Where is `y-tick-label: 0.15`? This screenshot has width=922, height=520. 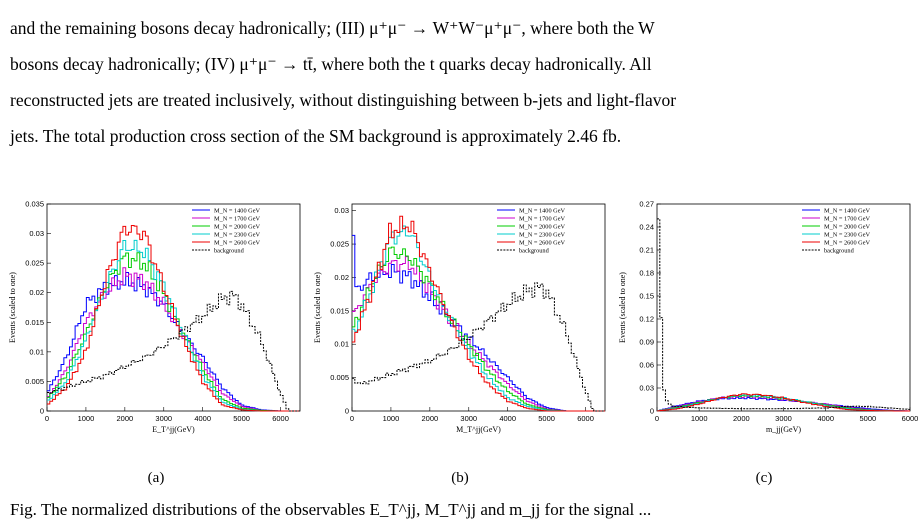 y-tick-label: 0.15 is located at coordinates (646, 296).